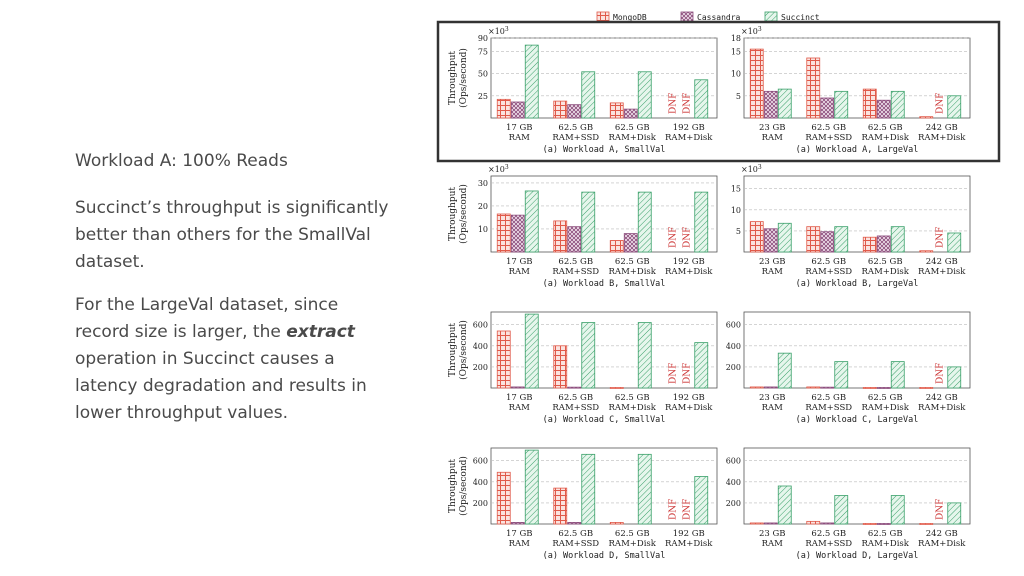  What do you see at coordinates (771, 16) in the screenshot?
I see `legend-swatch-succinct` at bounding box center [771, 16].